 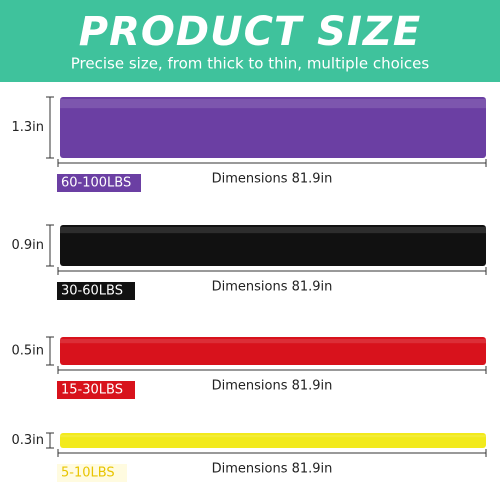 I want to click on resistance-label: 30-60LBS, so click(x=92, y=291).